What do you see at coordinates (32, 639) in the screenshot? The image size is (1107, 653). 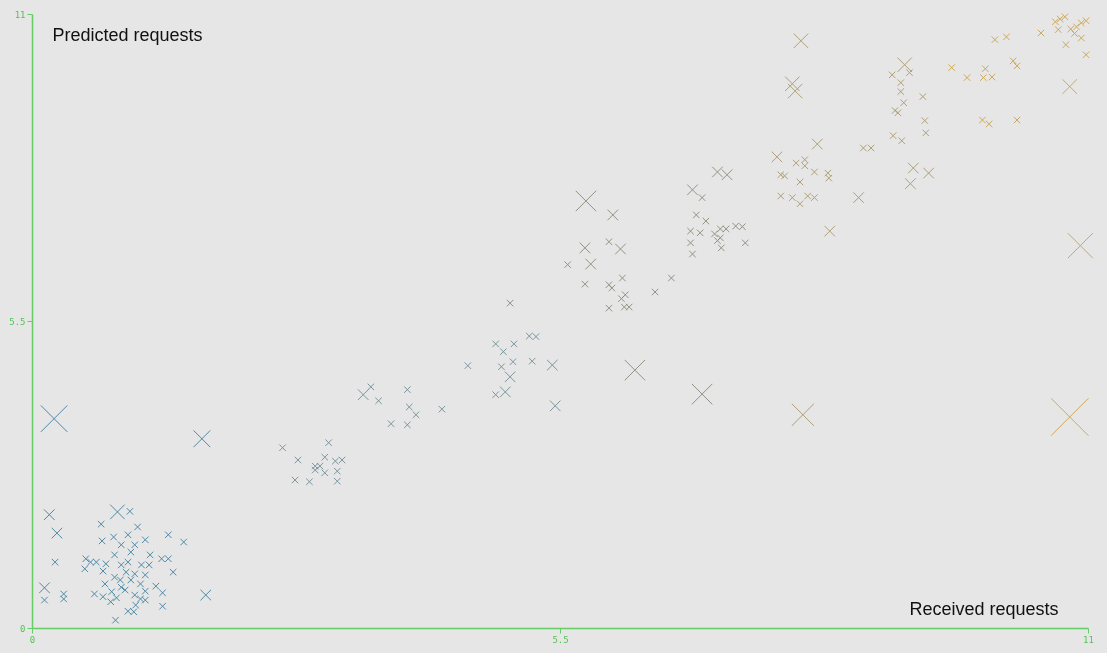 I see `x-tick-label: 0` at bounding box center [32, 639].